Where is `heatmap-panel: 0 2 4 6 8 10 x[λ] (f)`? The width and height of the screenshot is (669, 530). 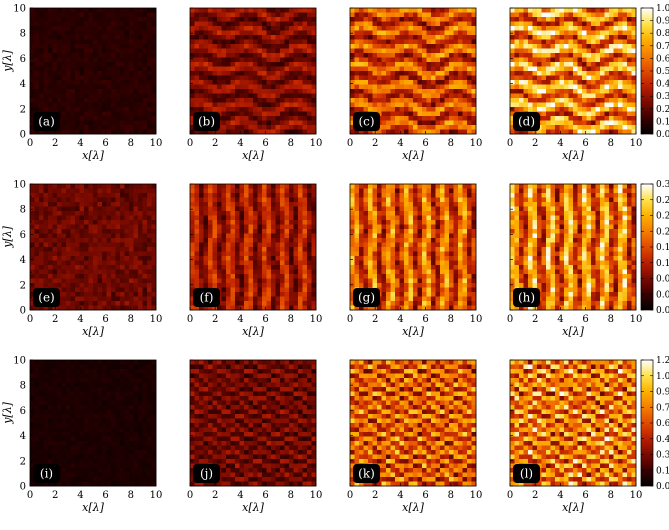 heatmap-panel: 0 2 4 6 8 10 x[λ] (f) is located at coordinates (254, 260).